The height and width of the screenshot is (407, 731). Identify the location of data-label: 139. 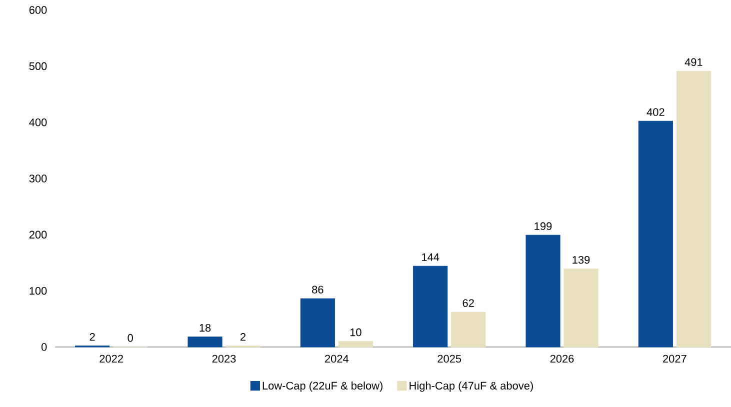
(581, 260).